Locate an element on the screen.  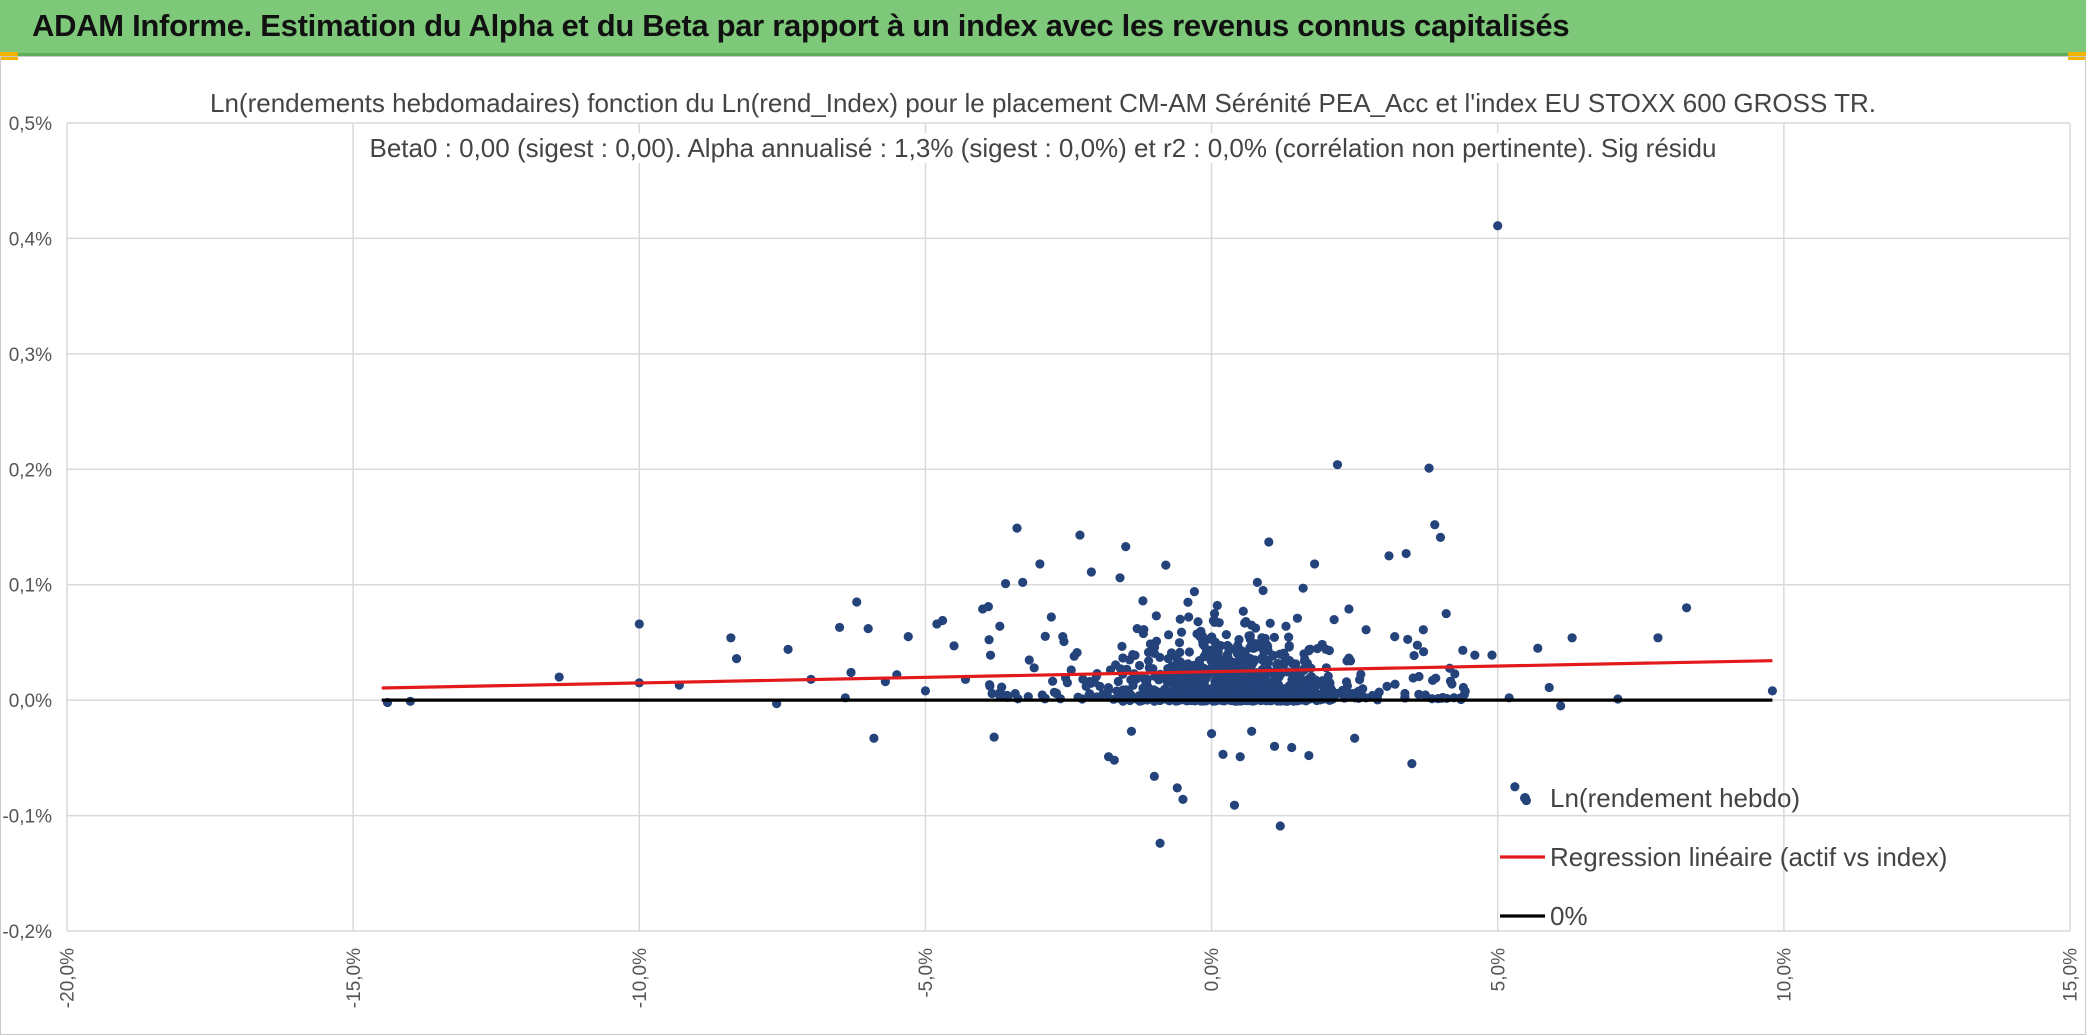
y-tick-label: -0,2% is located at coordinates (27, 932).